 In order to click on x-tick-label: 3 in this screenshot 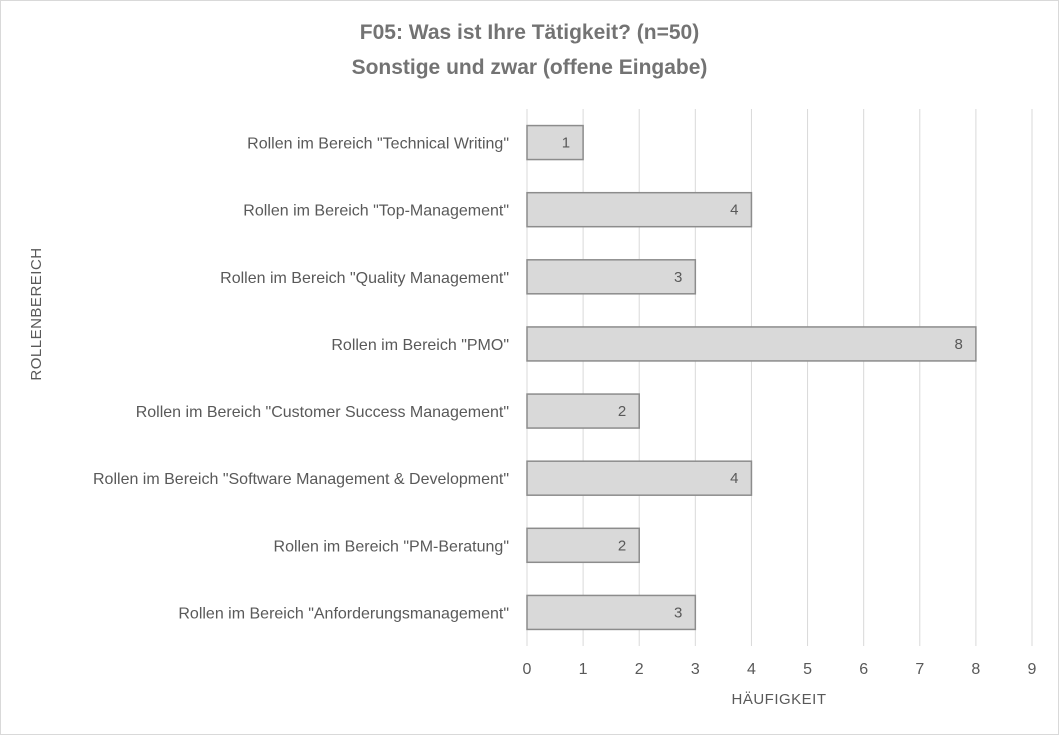, I will do `click(695, 669)`.